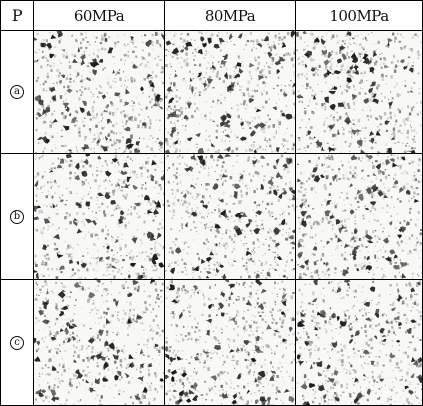 The width and height of the screenshot is (423, 406). Describe the element at coordinates (17, 16) in the screenshot. I see `header-corner-p: P` at that location.